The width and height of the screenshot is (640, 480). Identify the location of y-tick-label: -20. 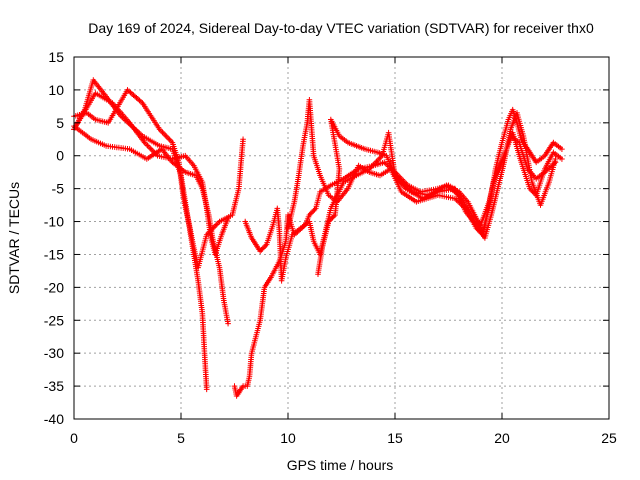
(54, 287).